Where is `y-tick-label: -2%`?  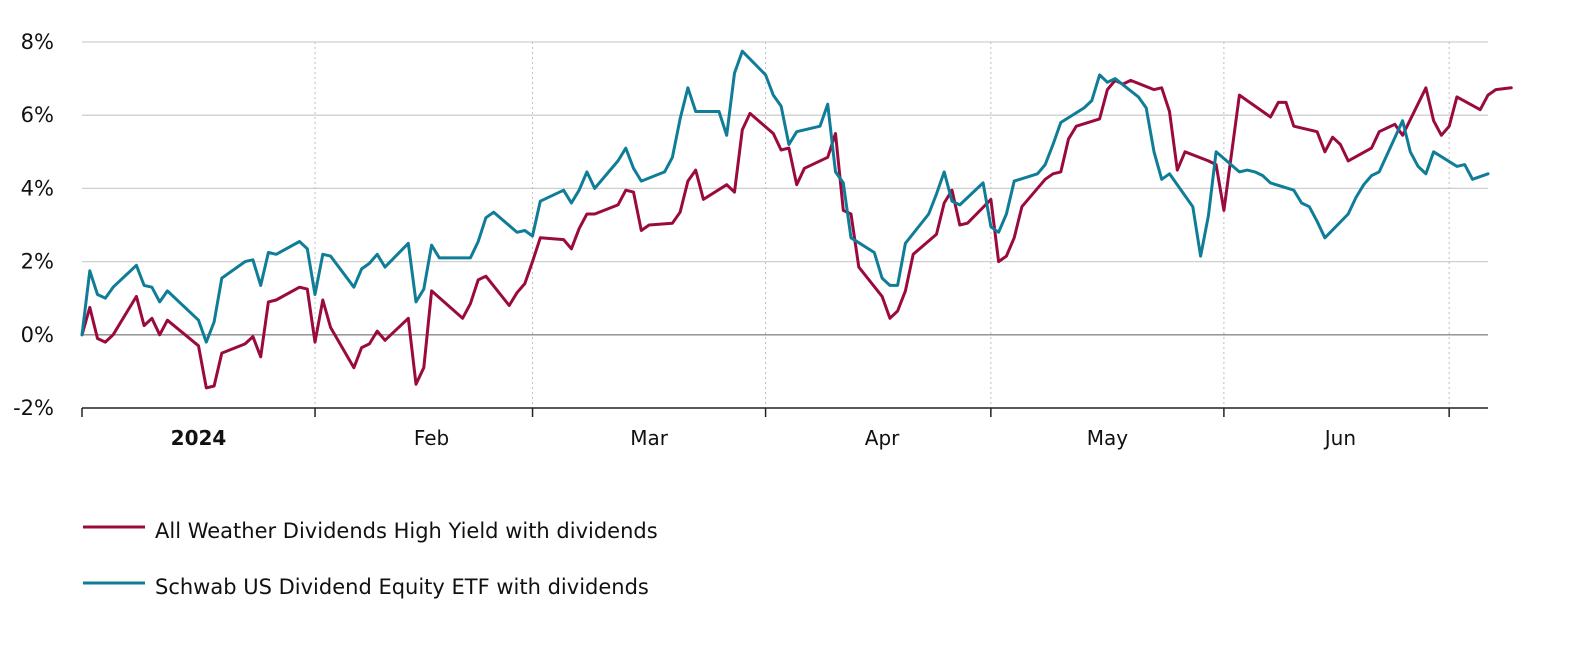 y-tick-label: -2% is located at coordinates (33, 408).